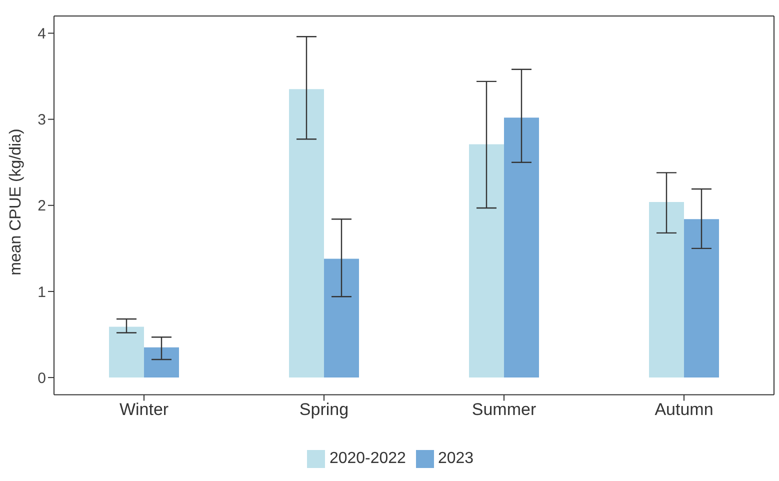 This screenshot has width=779, height=481. What do you see at coordinates (367, 458) in the screenshot?
I see `legend-label: 2020-2022` at bounding box center [367, 458].